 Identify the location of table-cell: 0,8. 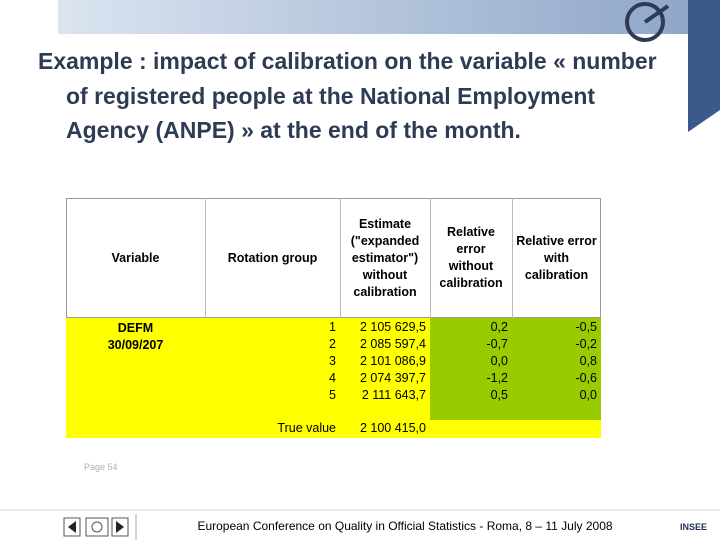
(588, 361).